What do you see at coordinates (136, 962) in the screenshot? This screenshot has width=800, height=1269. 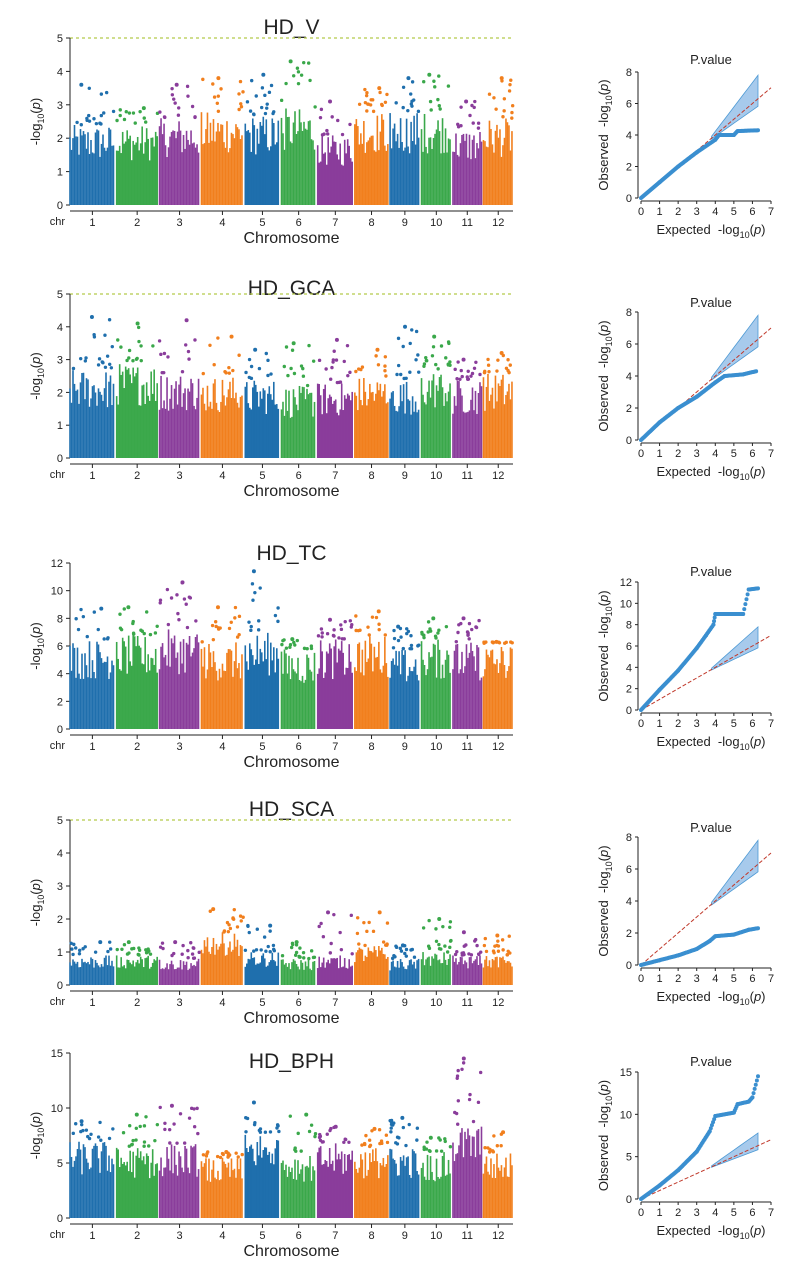 I see `chromosome-2-points` at bounding box center [136, 962].